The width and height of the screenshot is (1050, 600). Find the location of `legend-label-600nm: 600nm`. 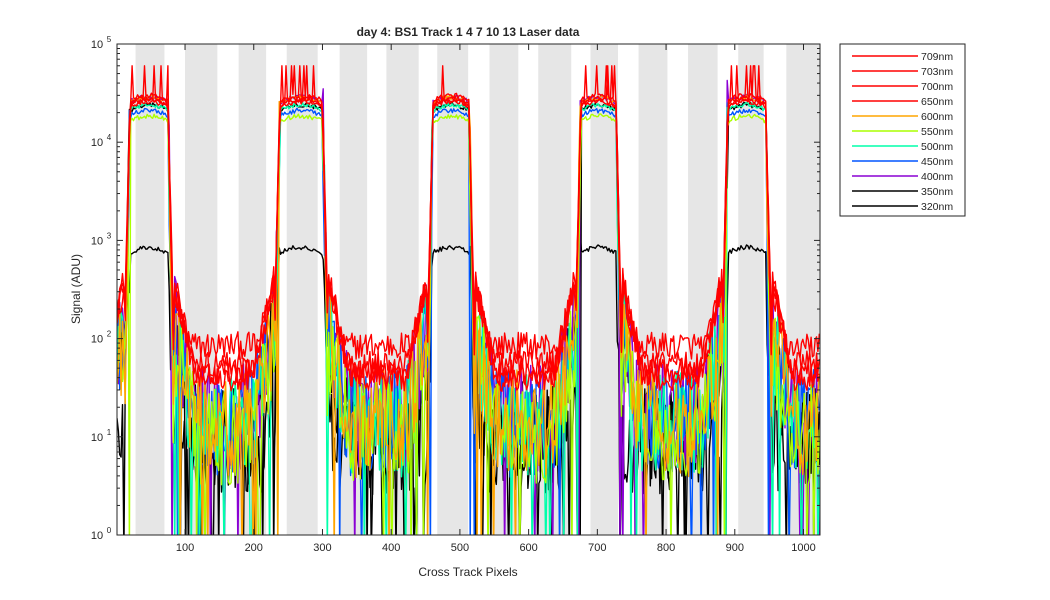

legend-label-600nm: 600nm is located at coordinates (937, 117).